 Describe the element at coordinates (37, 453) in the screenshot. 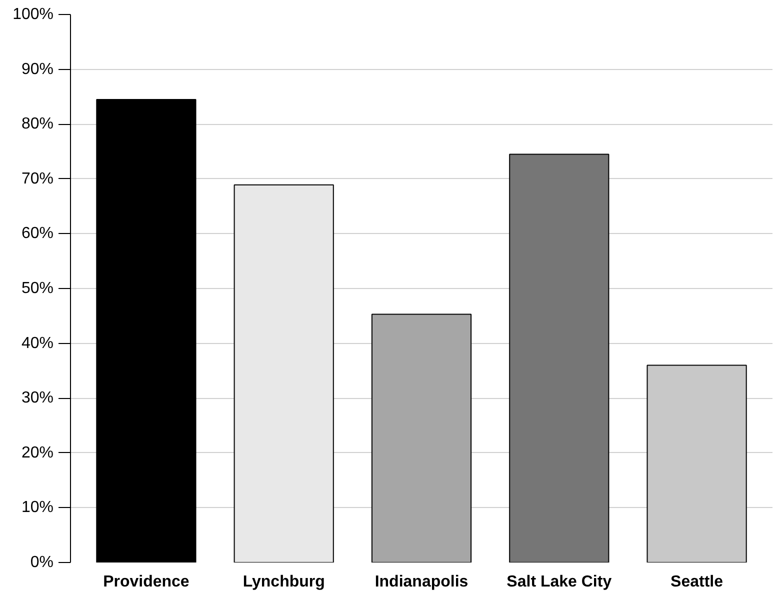

I see `y-tick-label: 20%` at that location.